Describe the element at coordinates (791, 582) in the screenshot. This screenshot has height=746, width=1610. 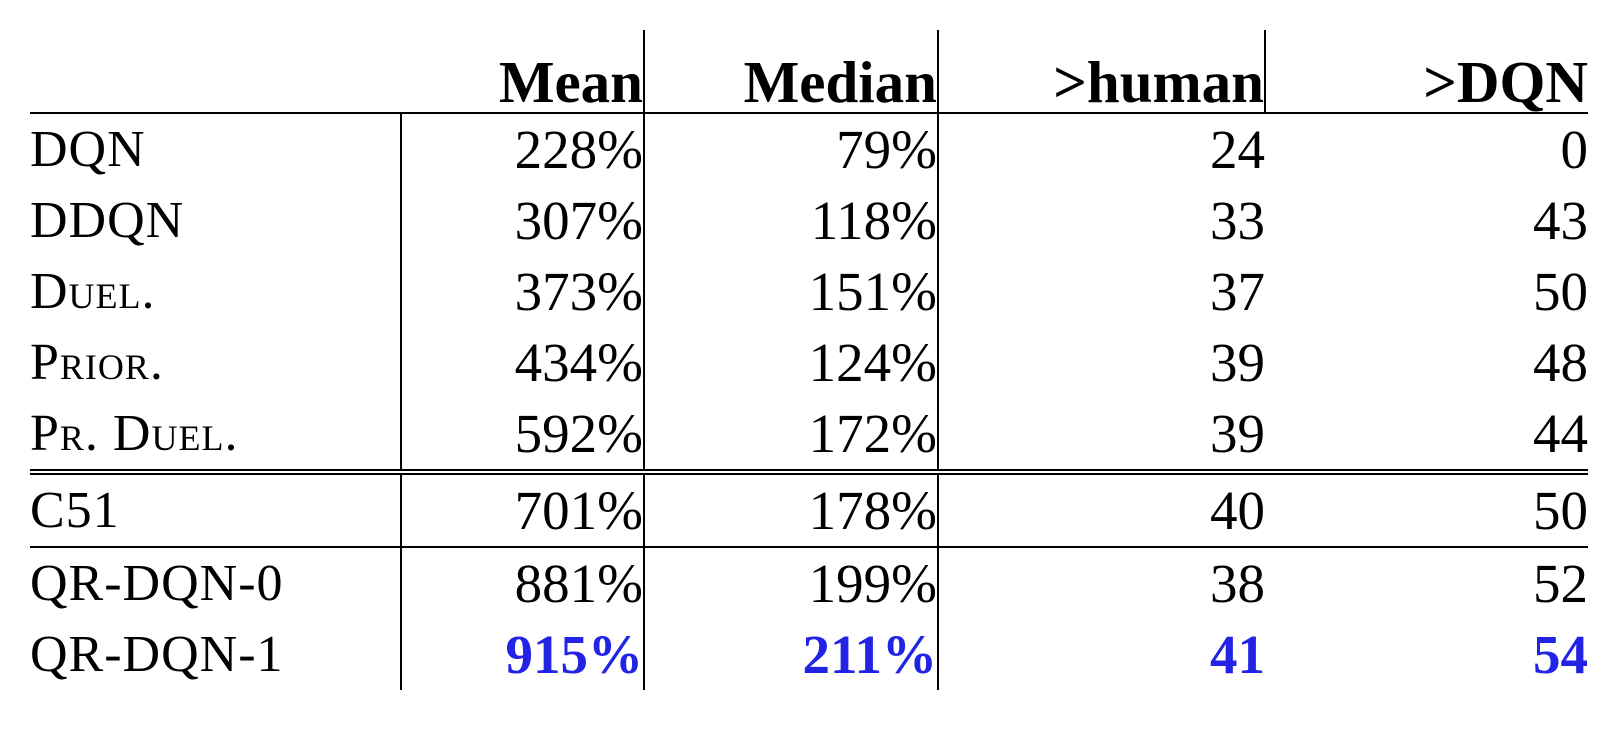
I see `median-score: 199%` at that location.